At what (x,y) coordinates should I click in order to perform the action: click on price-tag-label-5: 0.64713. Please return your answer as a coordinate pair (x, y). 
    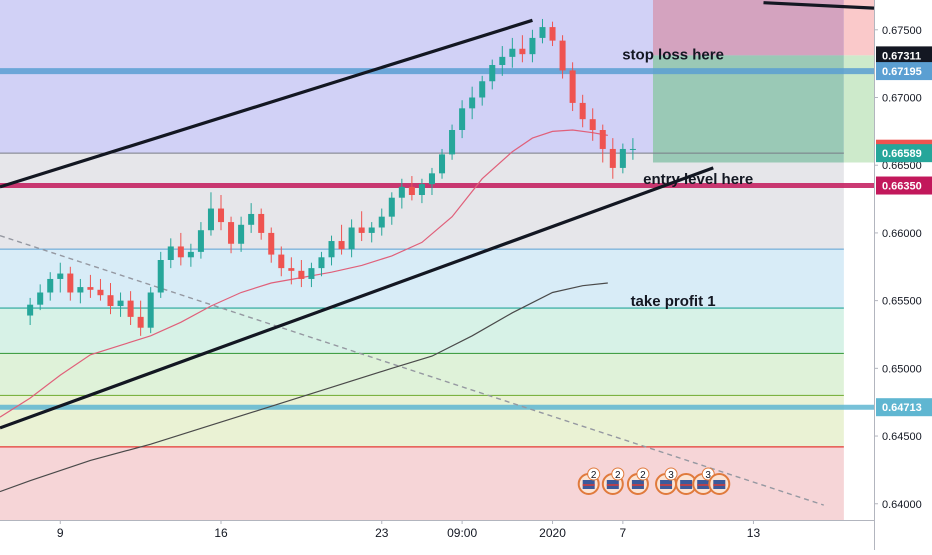
    Looking at the image, I should click on (902, 408).